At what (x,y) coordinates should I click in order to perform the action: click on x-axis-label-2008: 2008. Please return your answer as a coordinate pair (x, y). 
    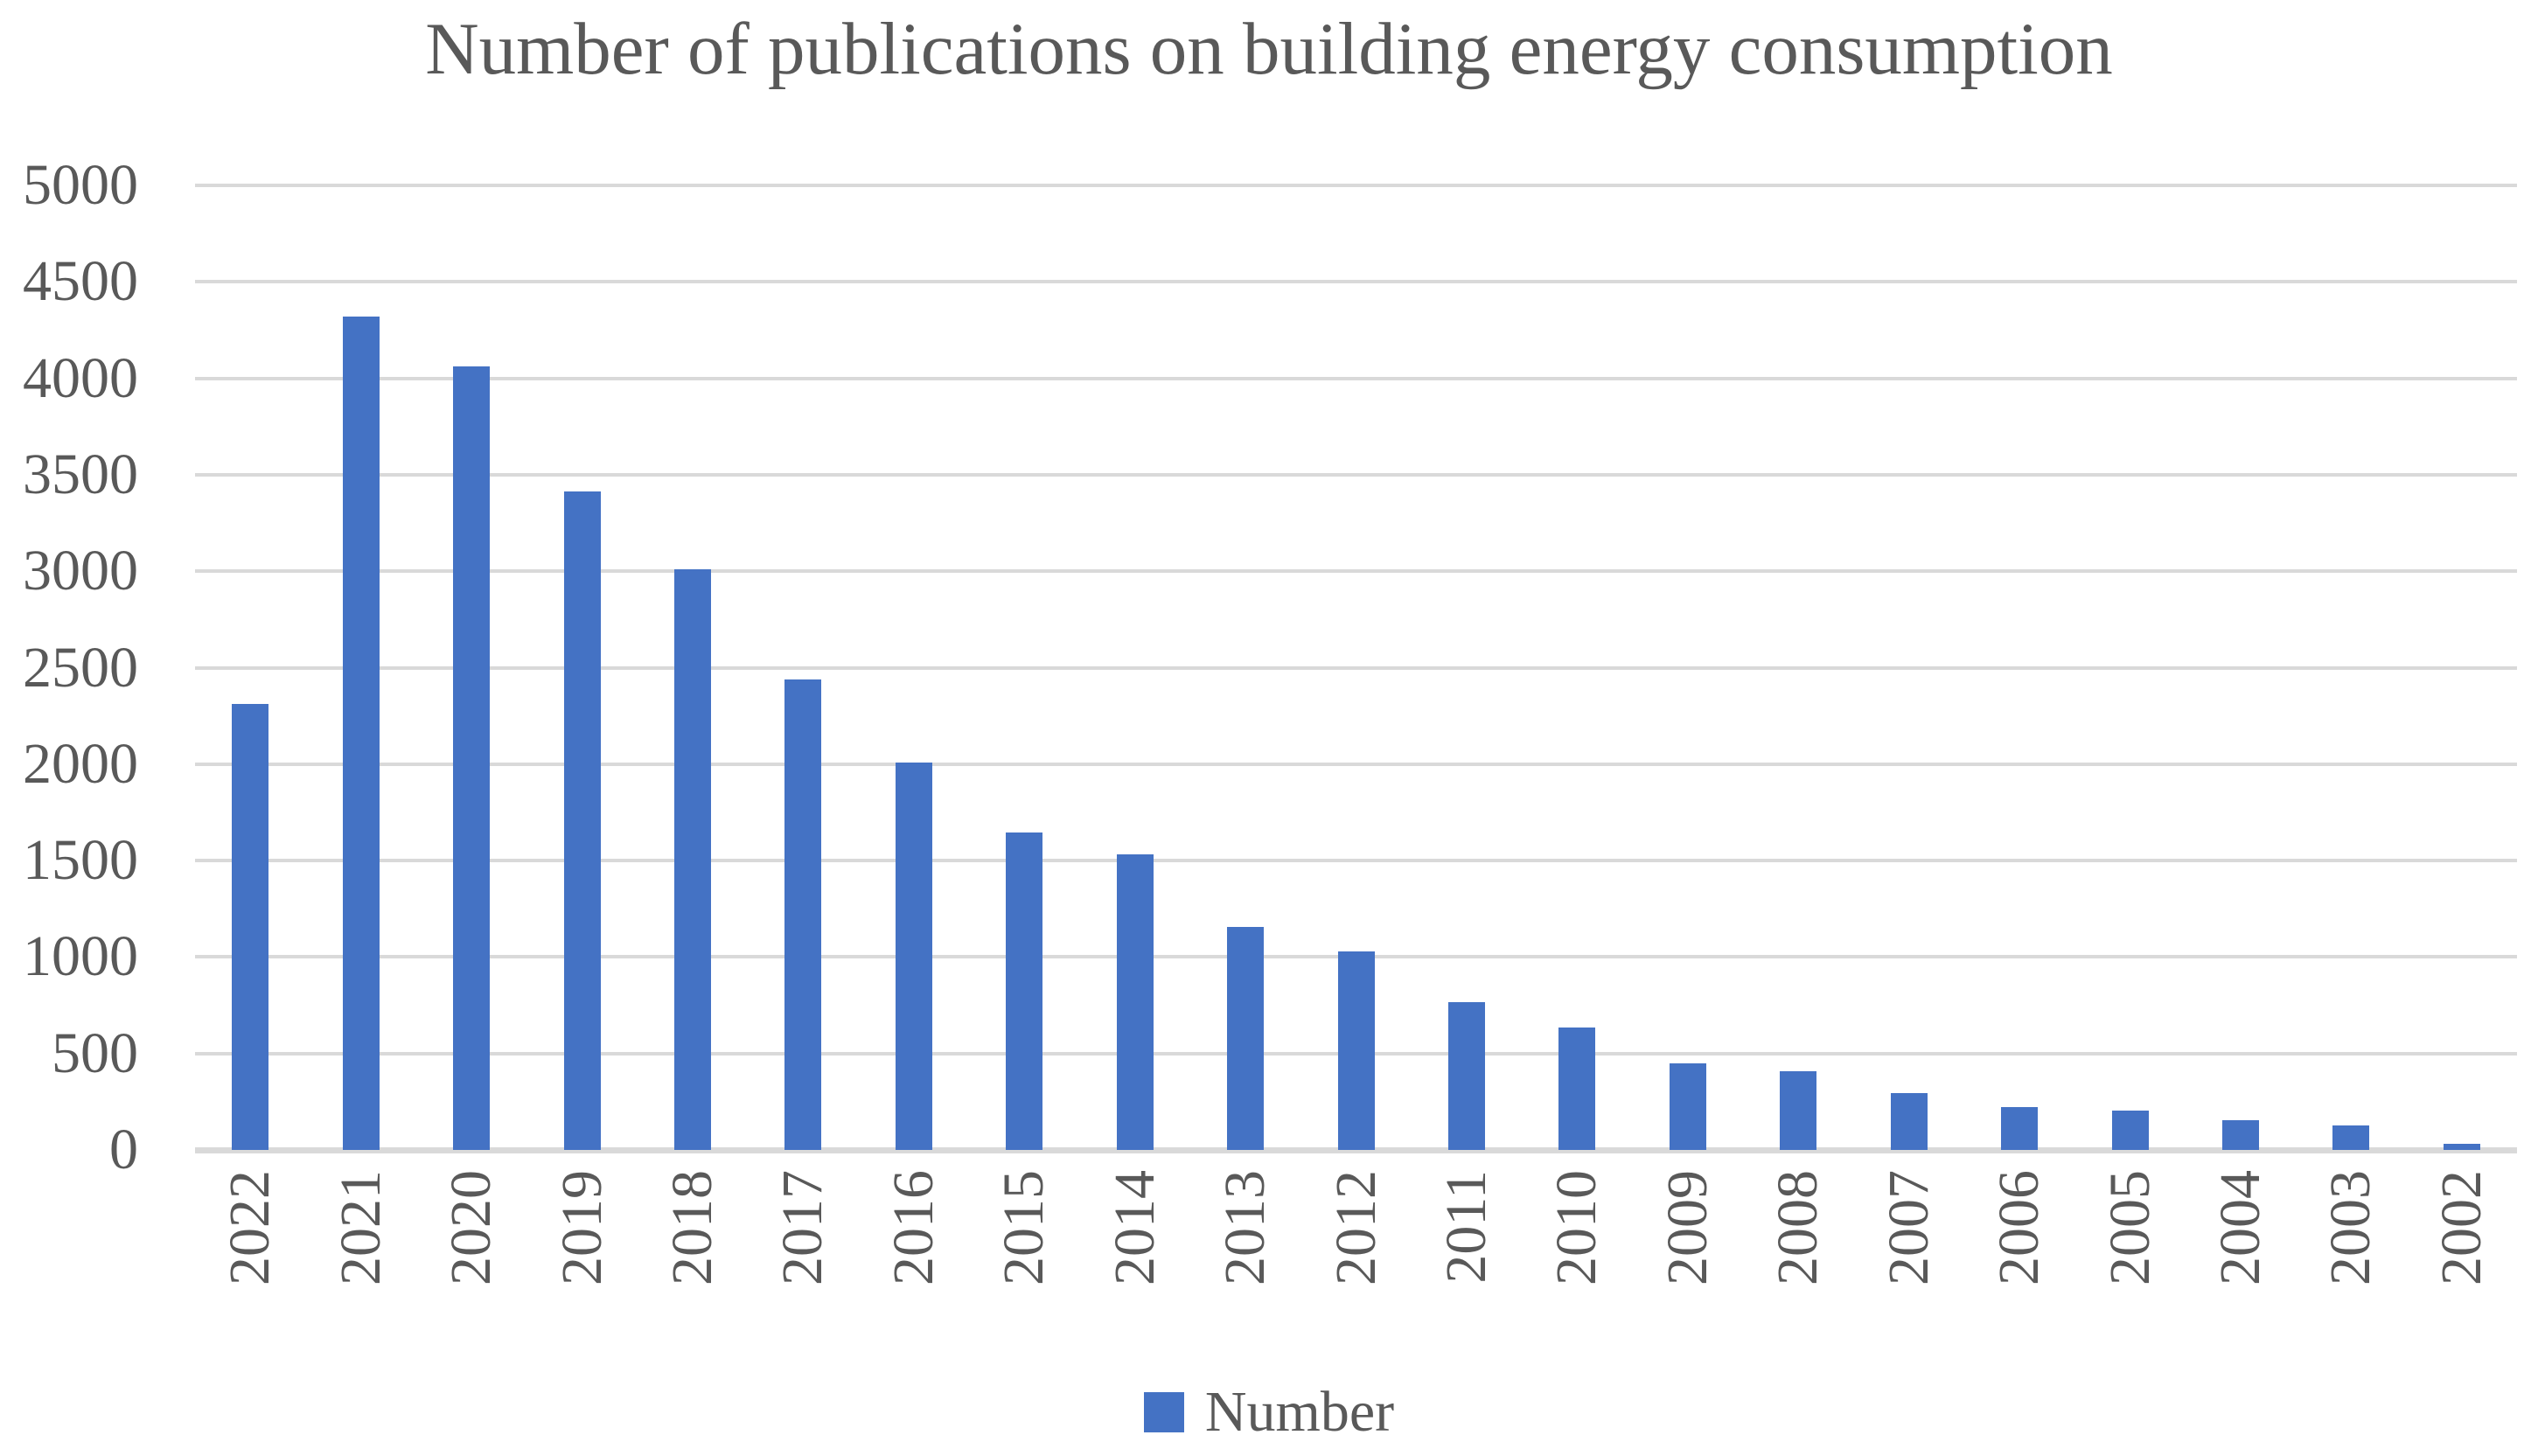
    Looking at the image, I should click on (1798, 1227).